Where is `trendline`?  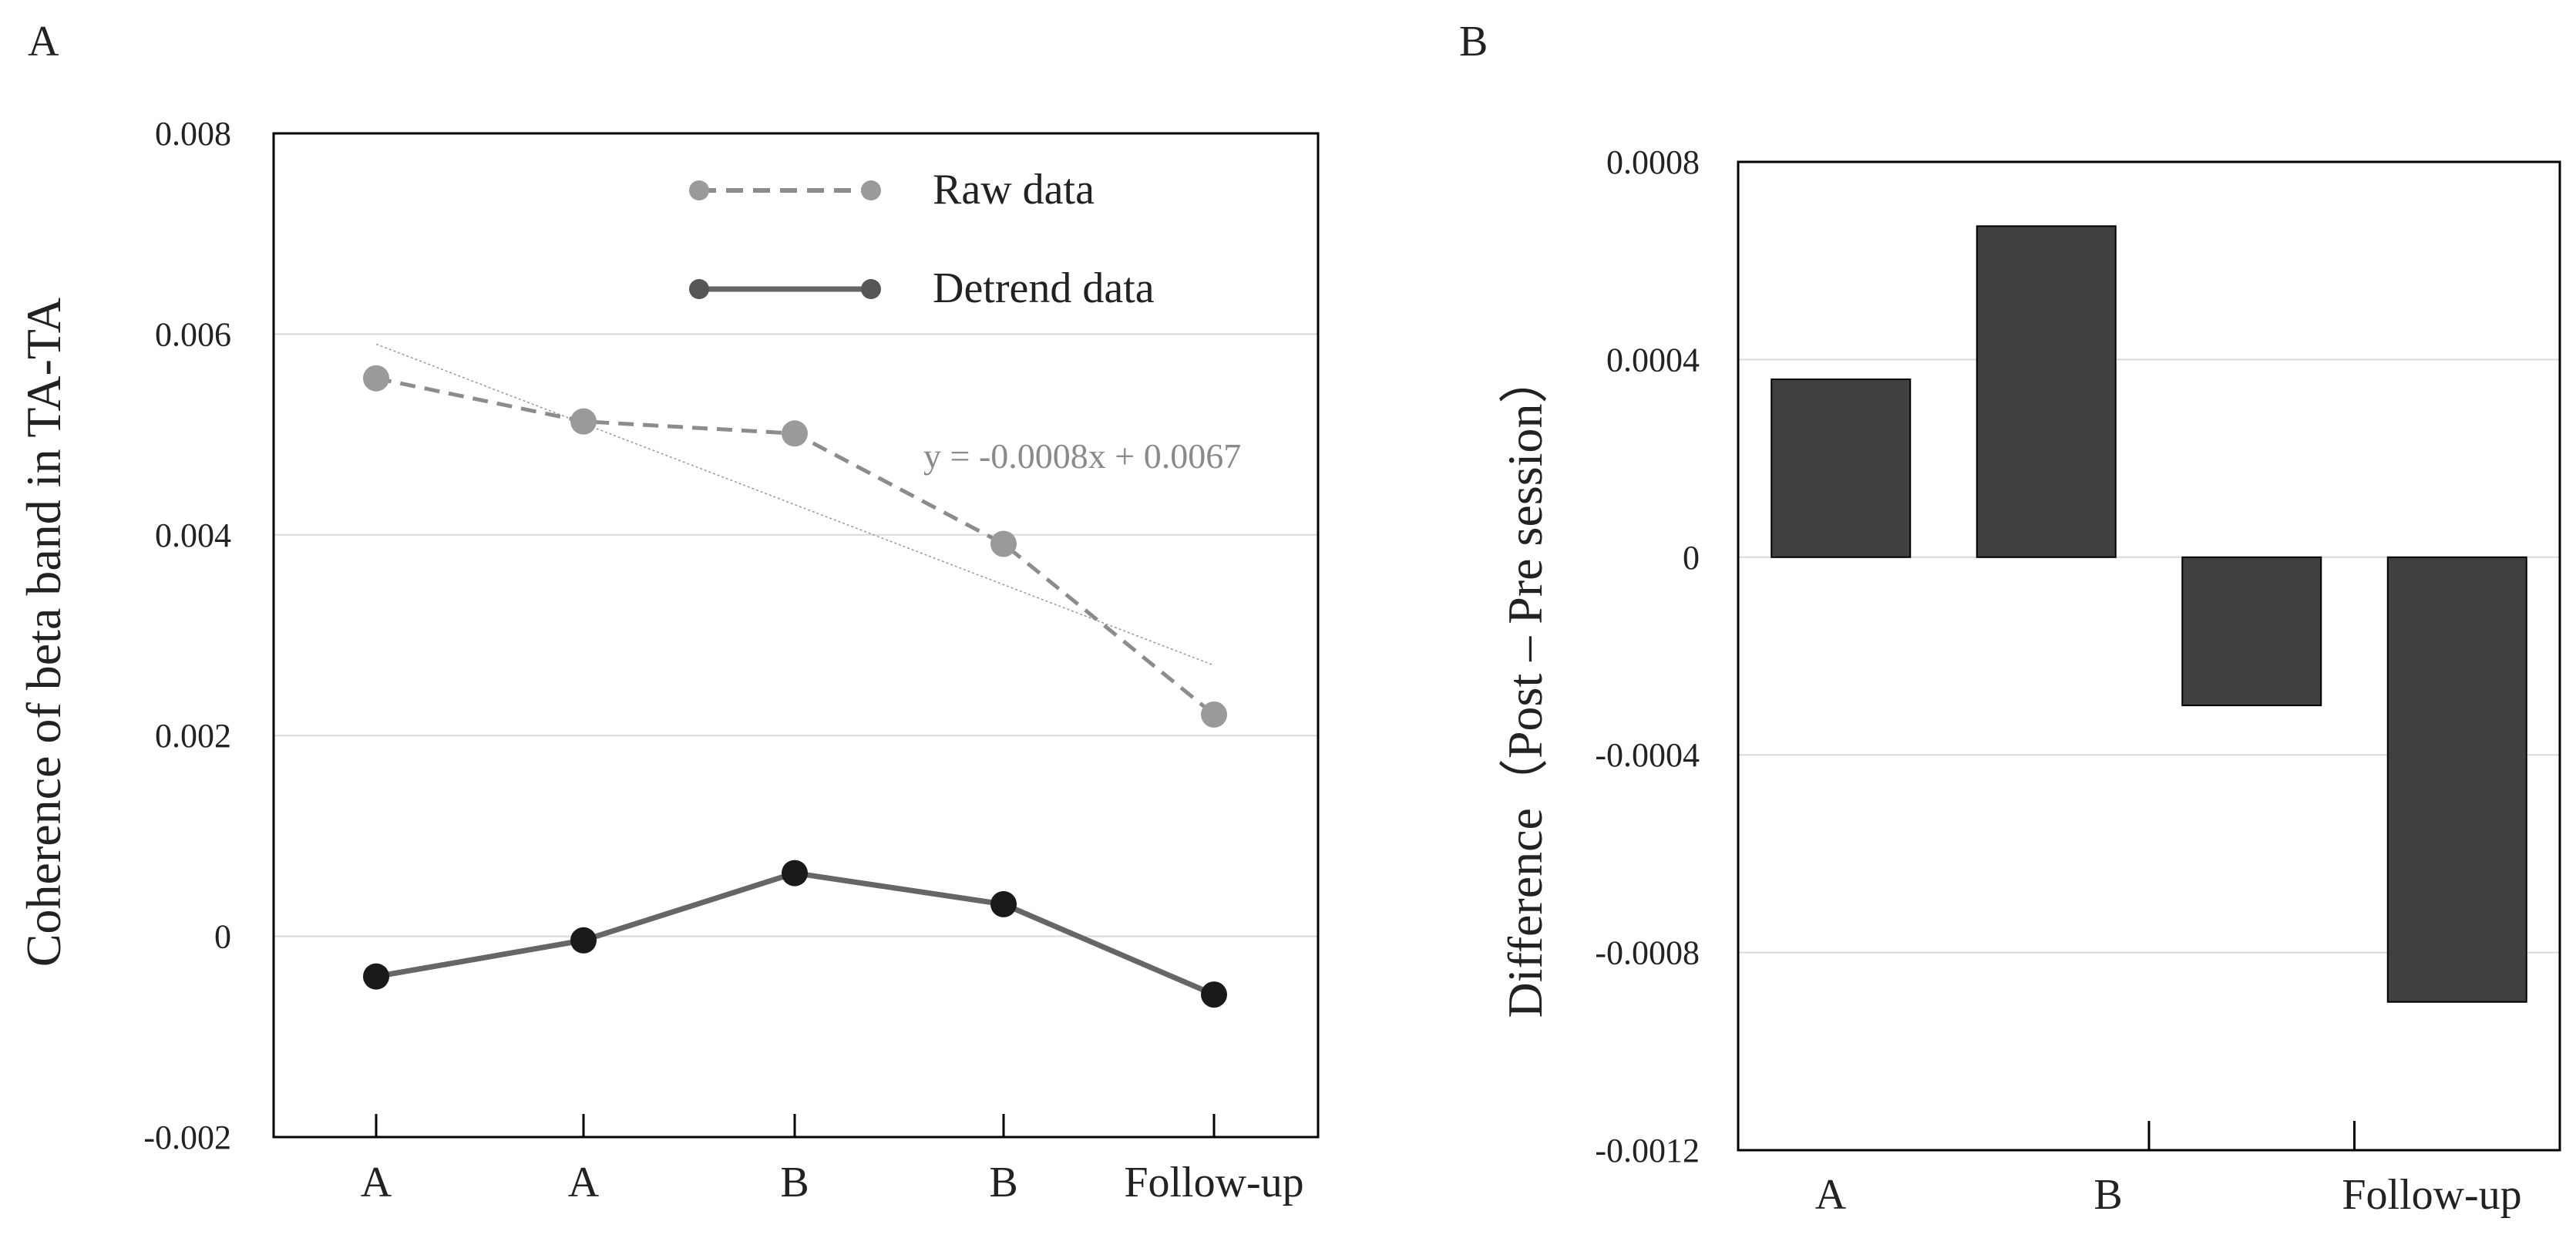
trendline is located at coordinates (795, 504).